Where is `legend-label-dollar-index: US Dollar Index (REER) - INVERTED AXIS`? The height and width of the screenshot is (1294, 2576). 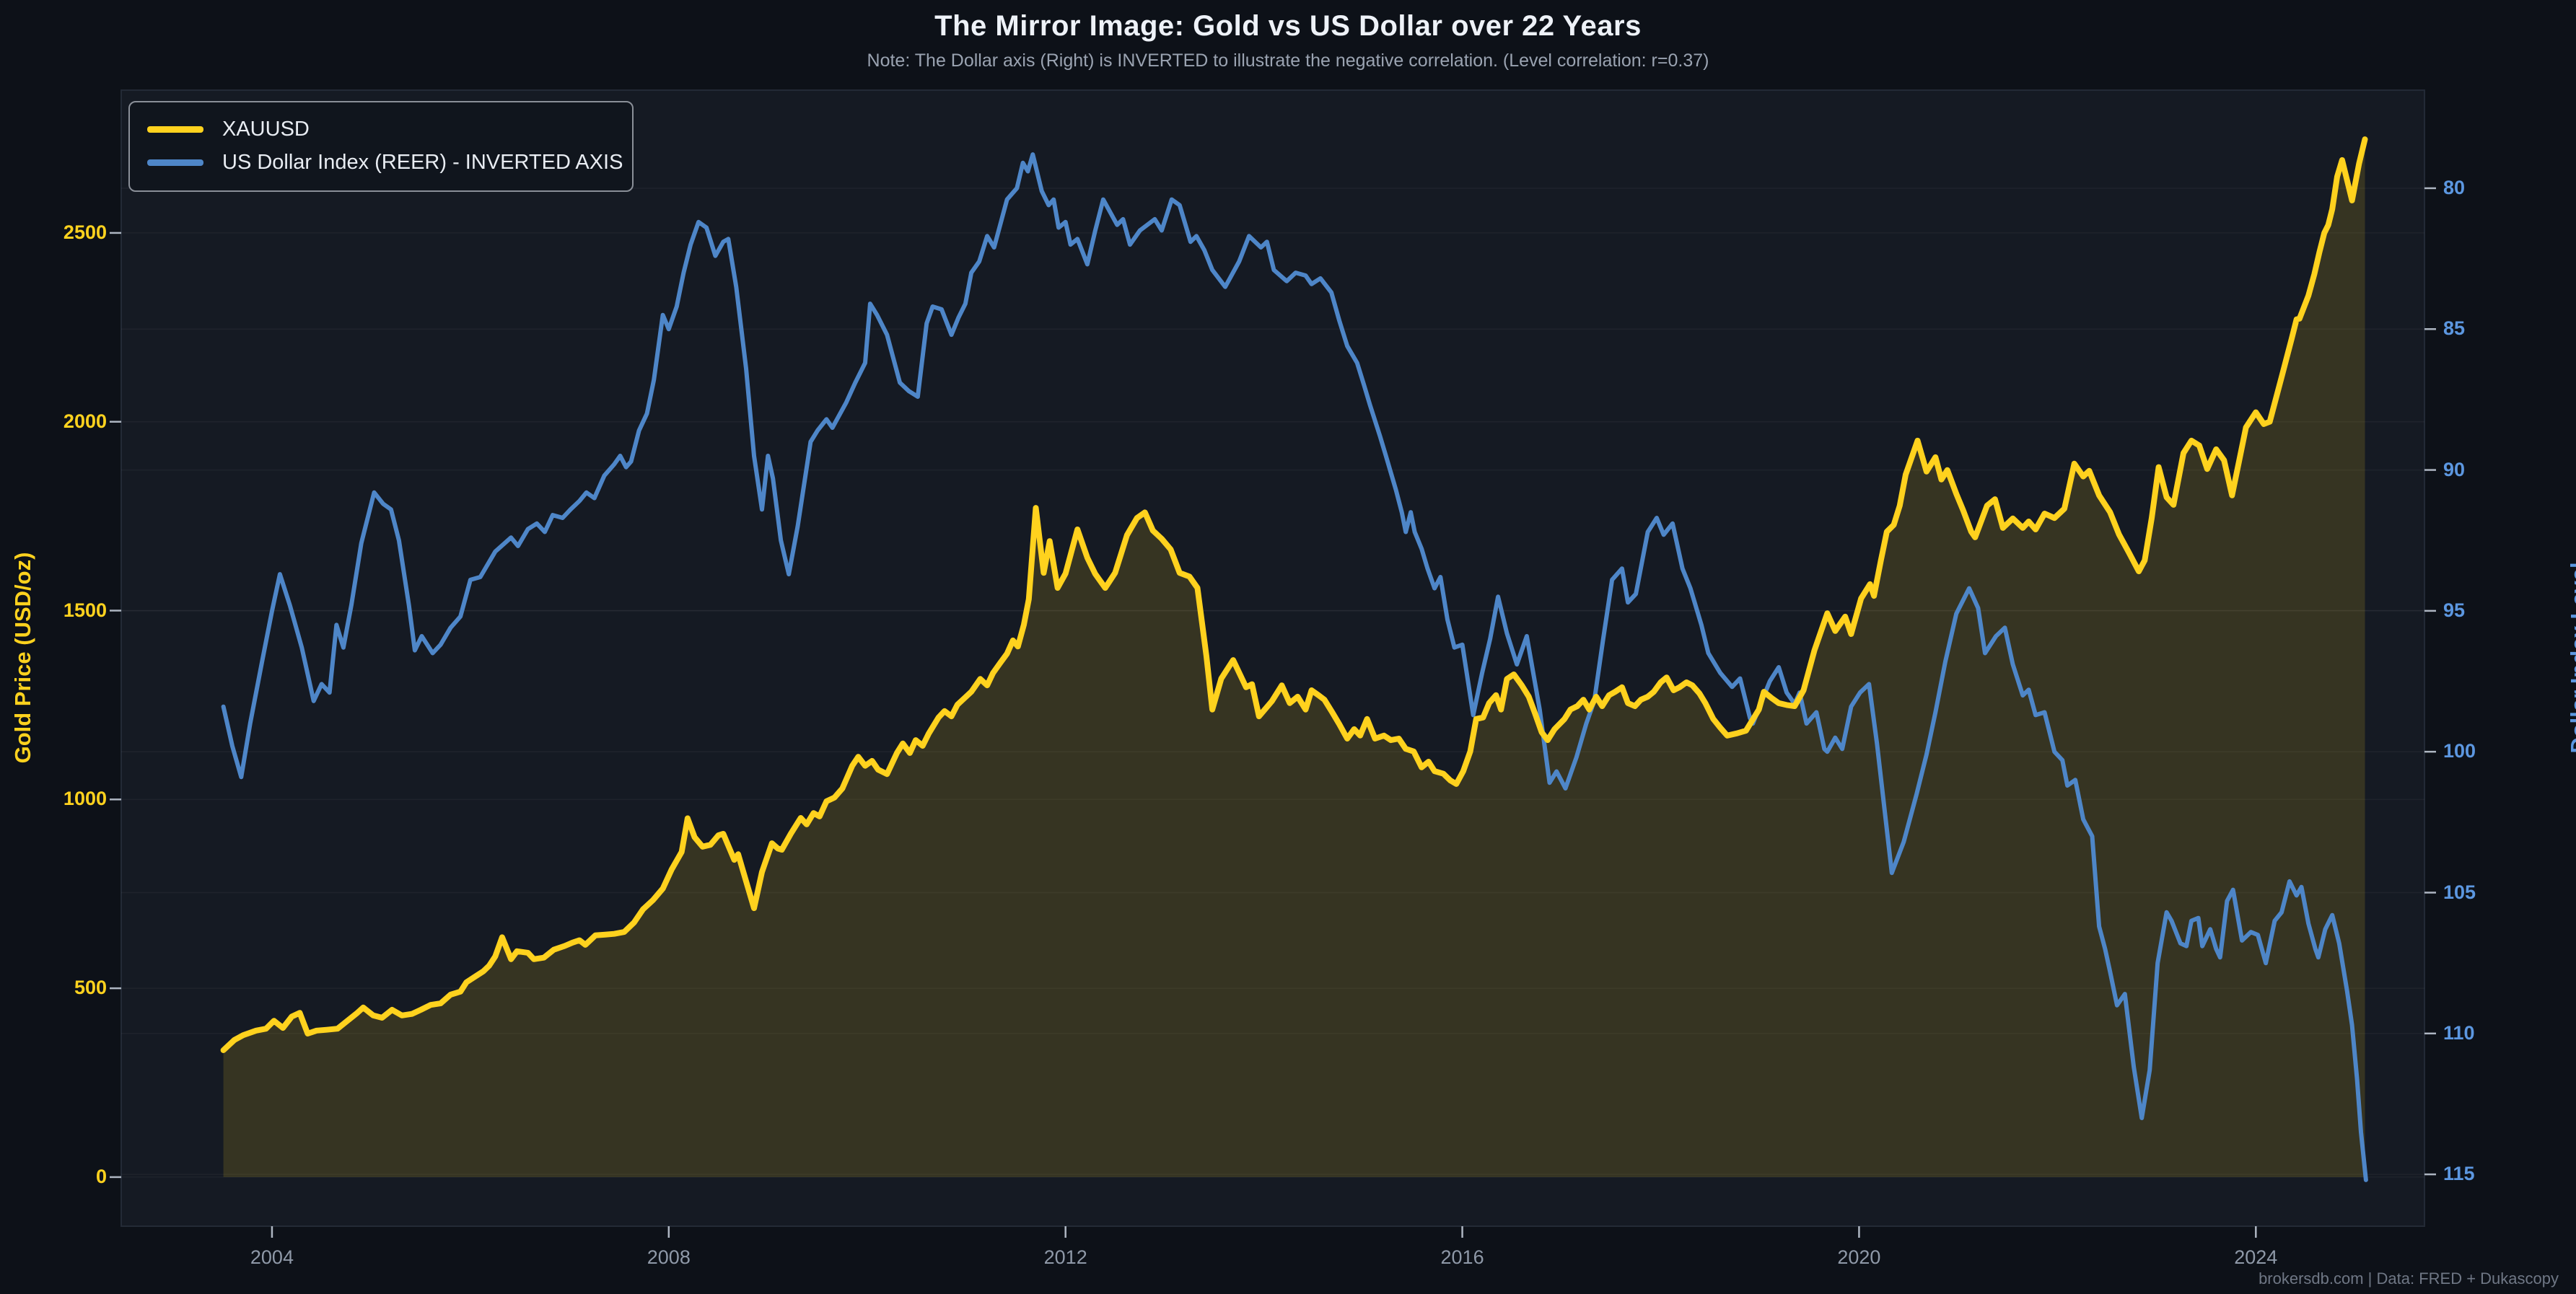
legend-label-dollar-index: US Dollar Index (REER) - INVERTED AXIS is located at coordinates (422, 162).